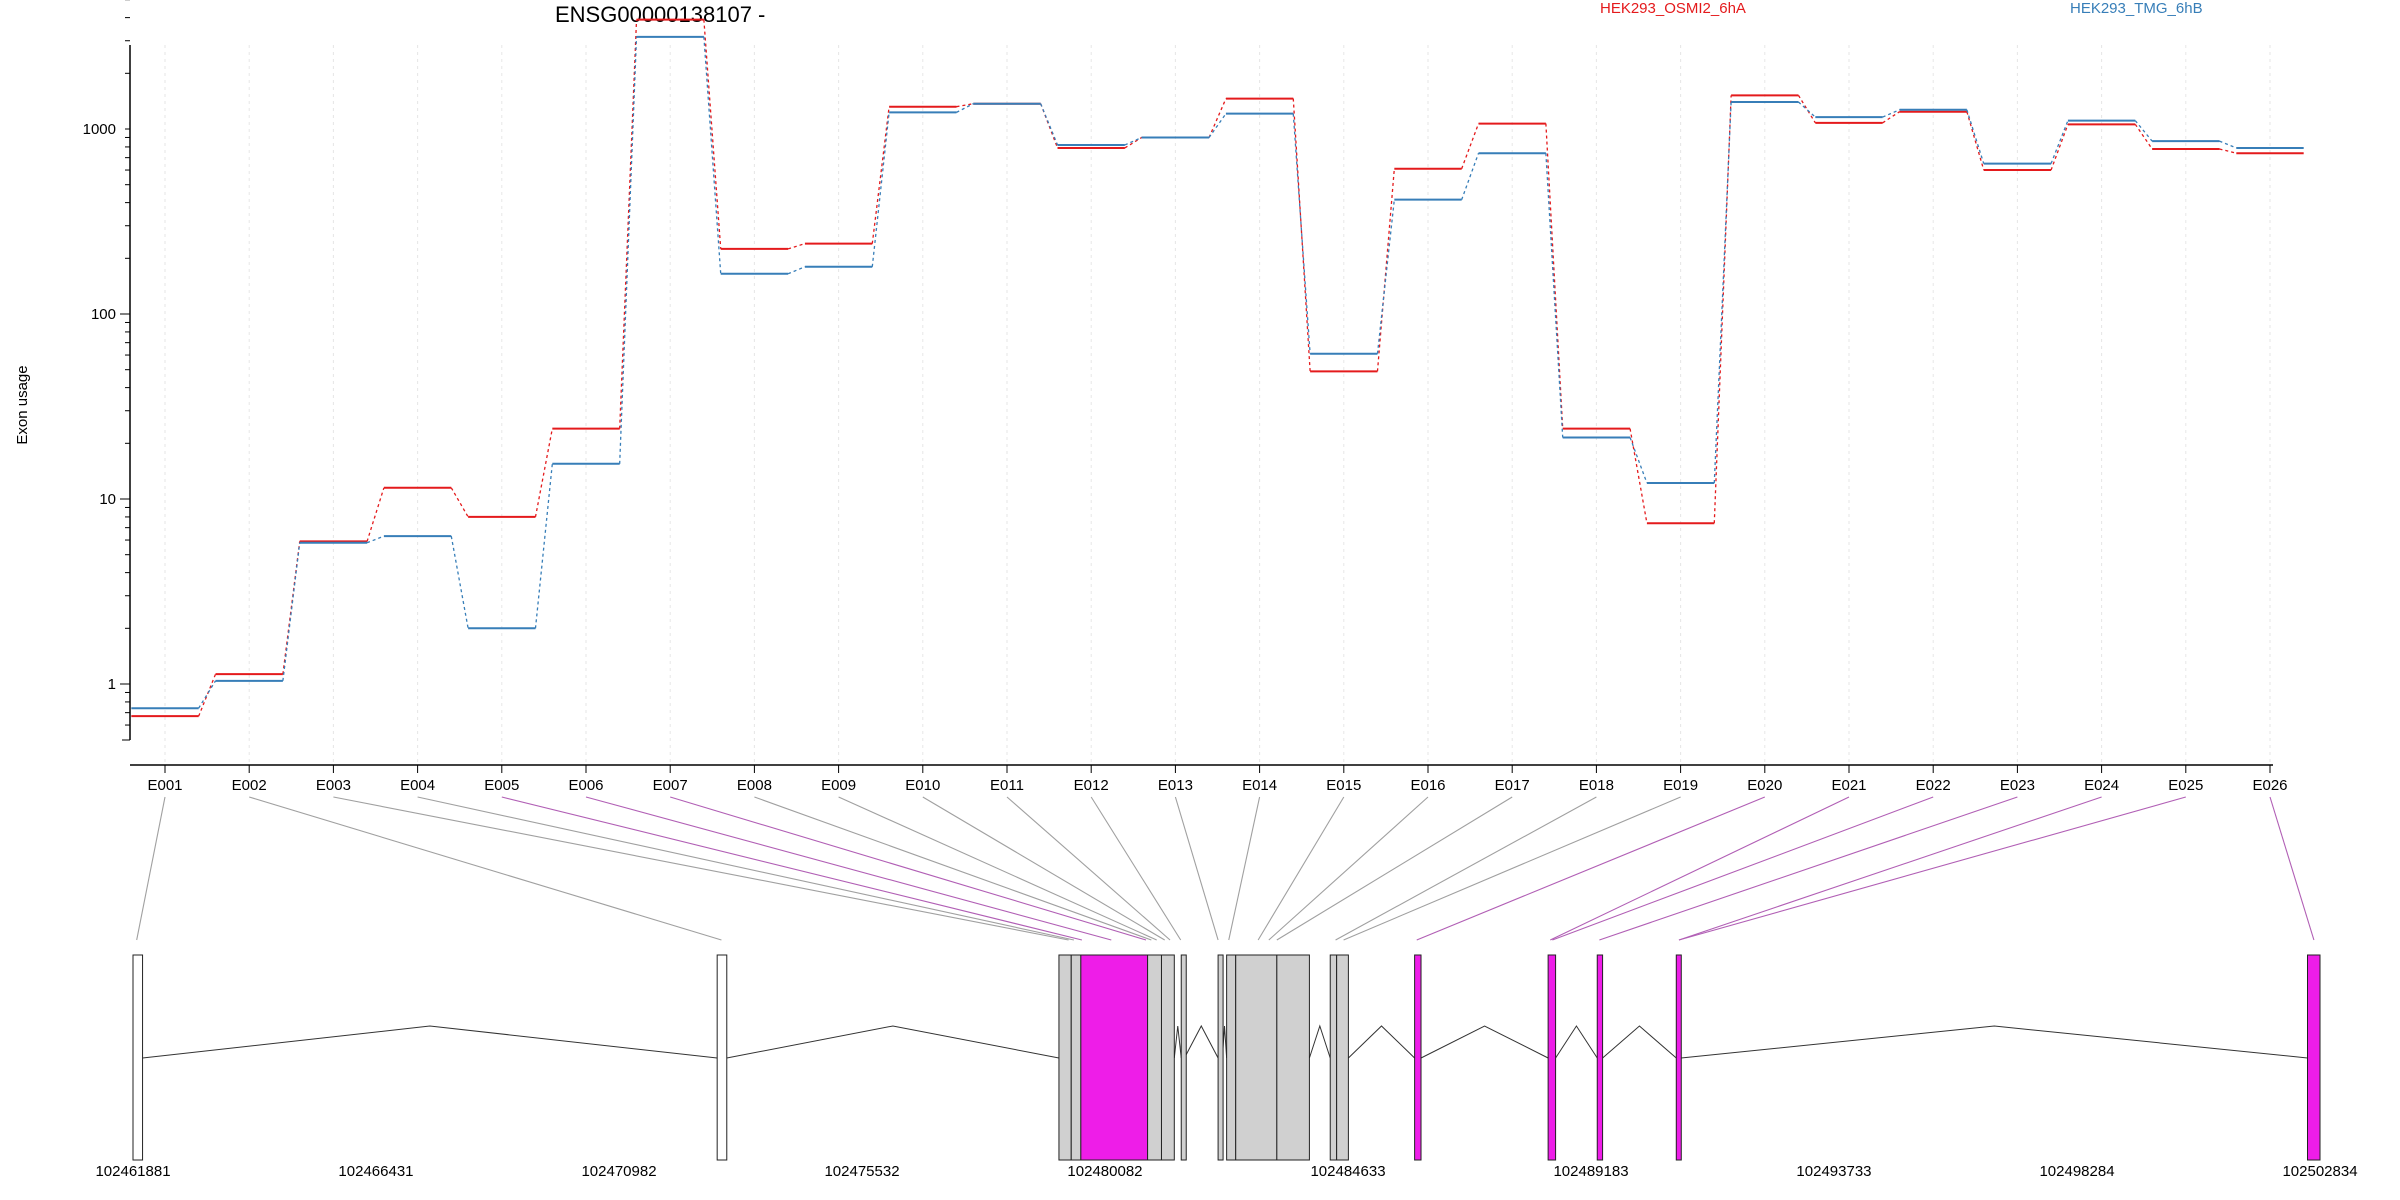  Describe the element at coordinates (1512, 785) in the screenshot. I see `x-tick-label: E017` at that location.